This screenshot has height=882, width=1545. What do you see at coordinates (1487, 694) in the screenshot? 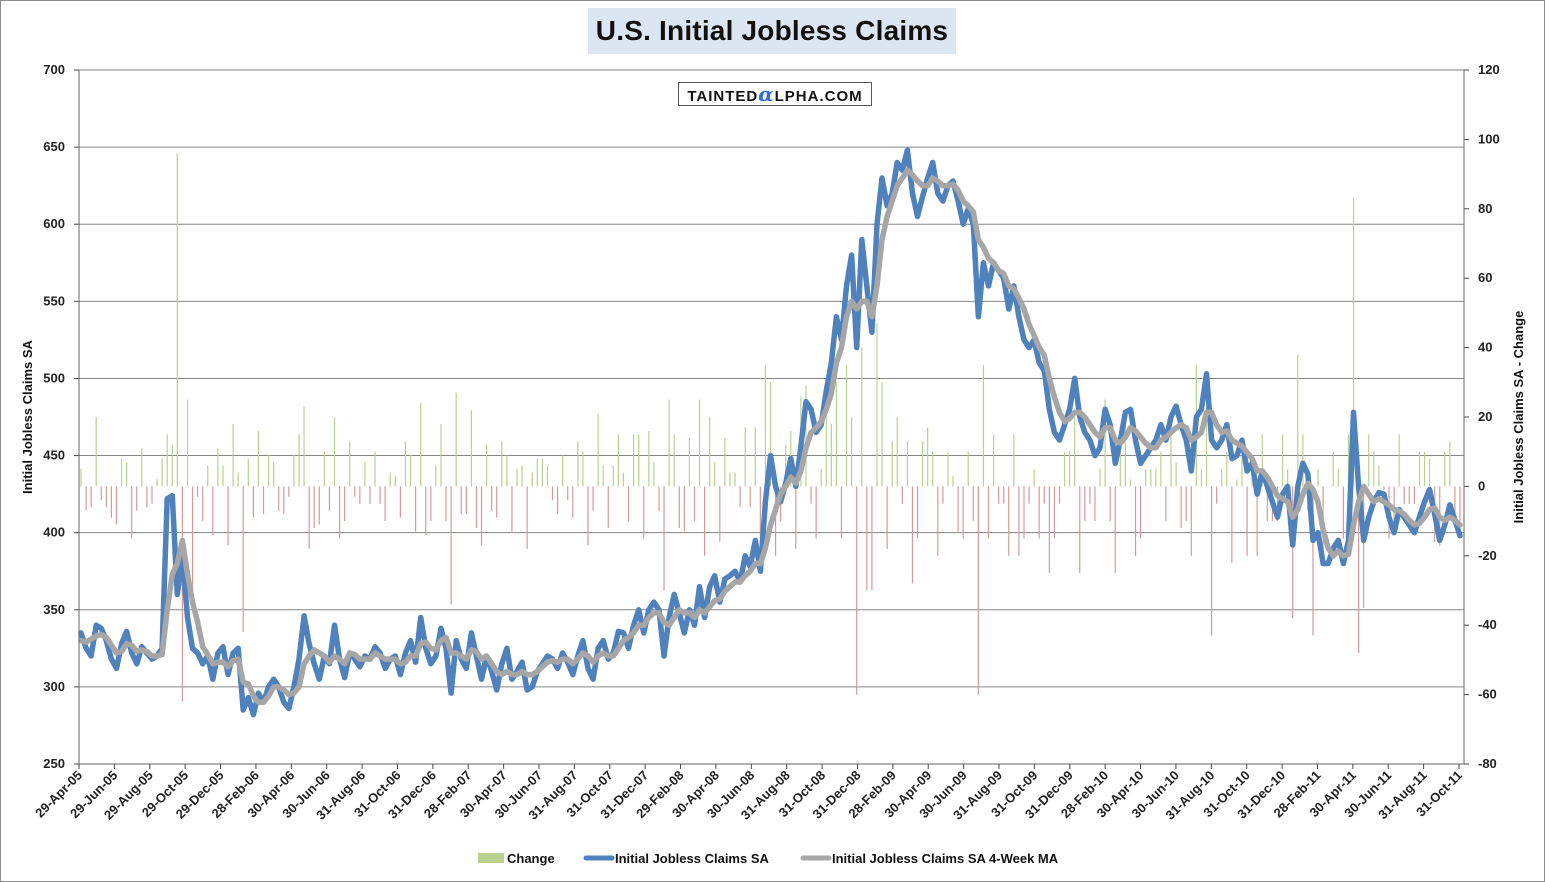
I see `y2-tick-label: -60` at bounding box center [1487, 694].